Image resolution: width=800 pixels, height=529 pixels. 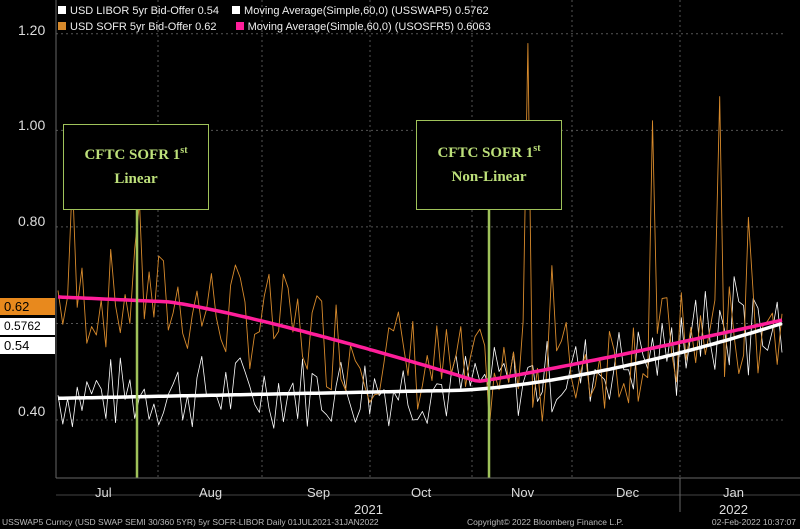 I want to click on y-tick-label: 1.00, so click(x=32, y=125).